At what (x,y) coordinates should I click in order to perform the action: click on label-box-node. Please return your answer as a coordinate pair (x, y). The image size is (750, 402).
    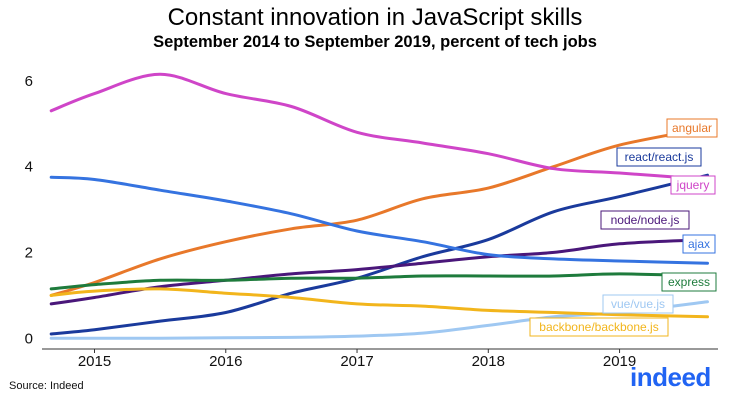
    Looking at the image, I should click on (645, 220).